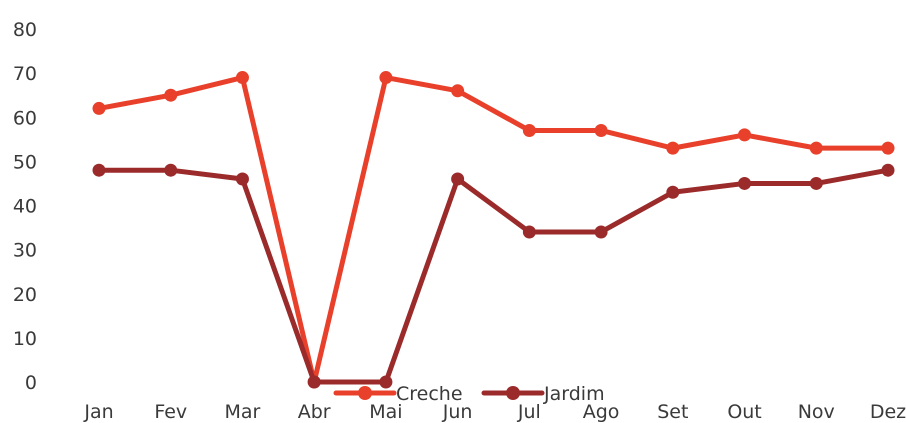 Image resolution: width=906 pixels, height=423 pixels. What do you see at coordinates (98, 412) in the screenshot?
I see `x-tick-label: Jan` at bounding box center [98, 412].